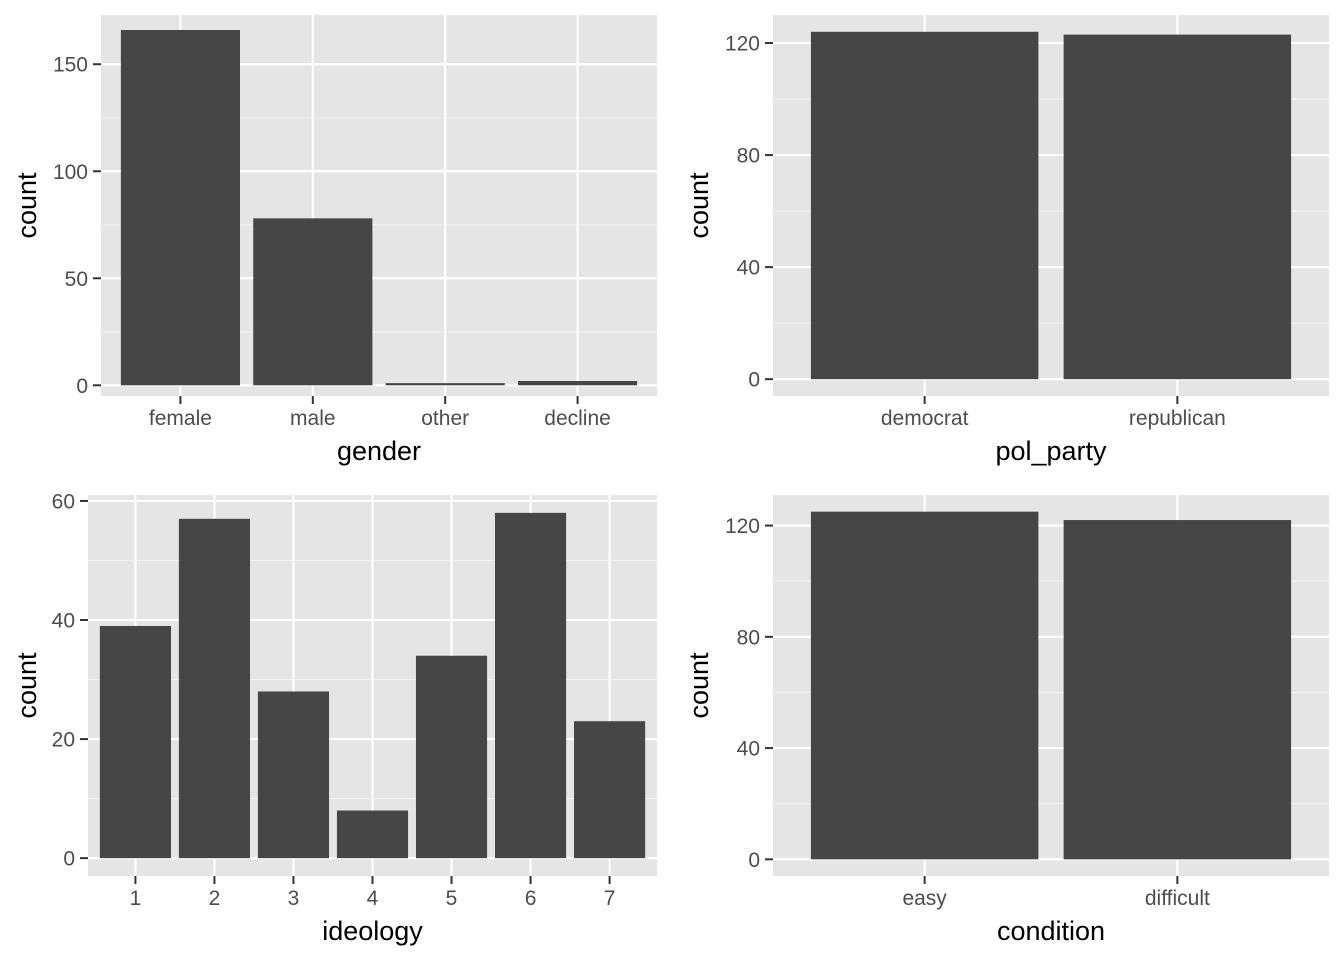 This screenshot has width=1344, height=960. What do you see at coordinates (373, 898) in the screenshot?
I see `x-tick-label: 4` at bounding box center [373, 898].